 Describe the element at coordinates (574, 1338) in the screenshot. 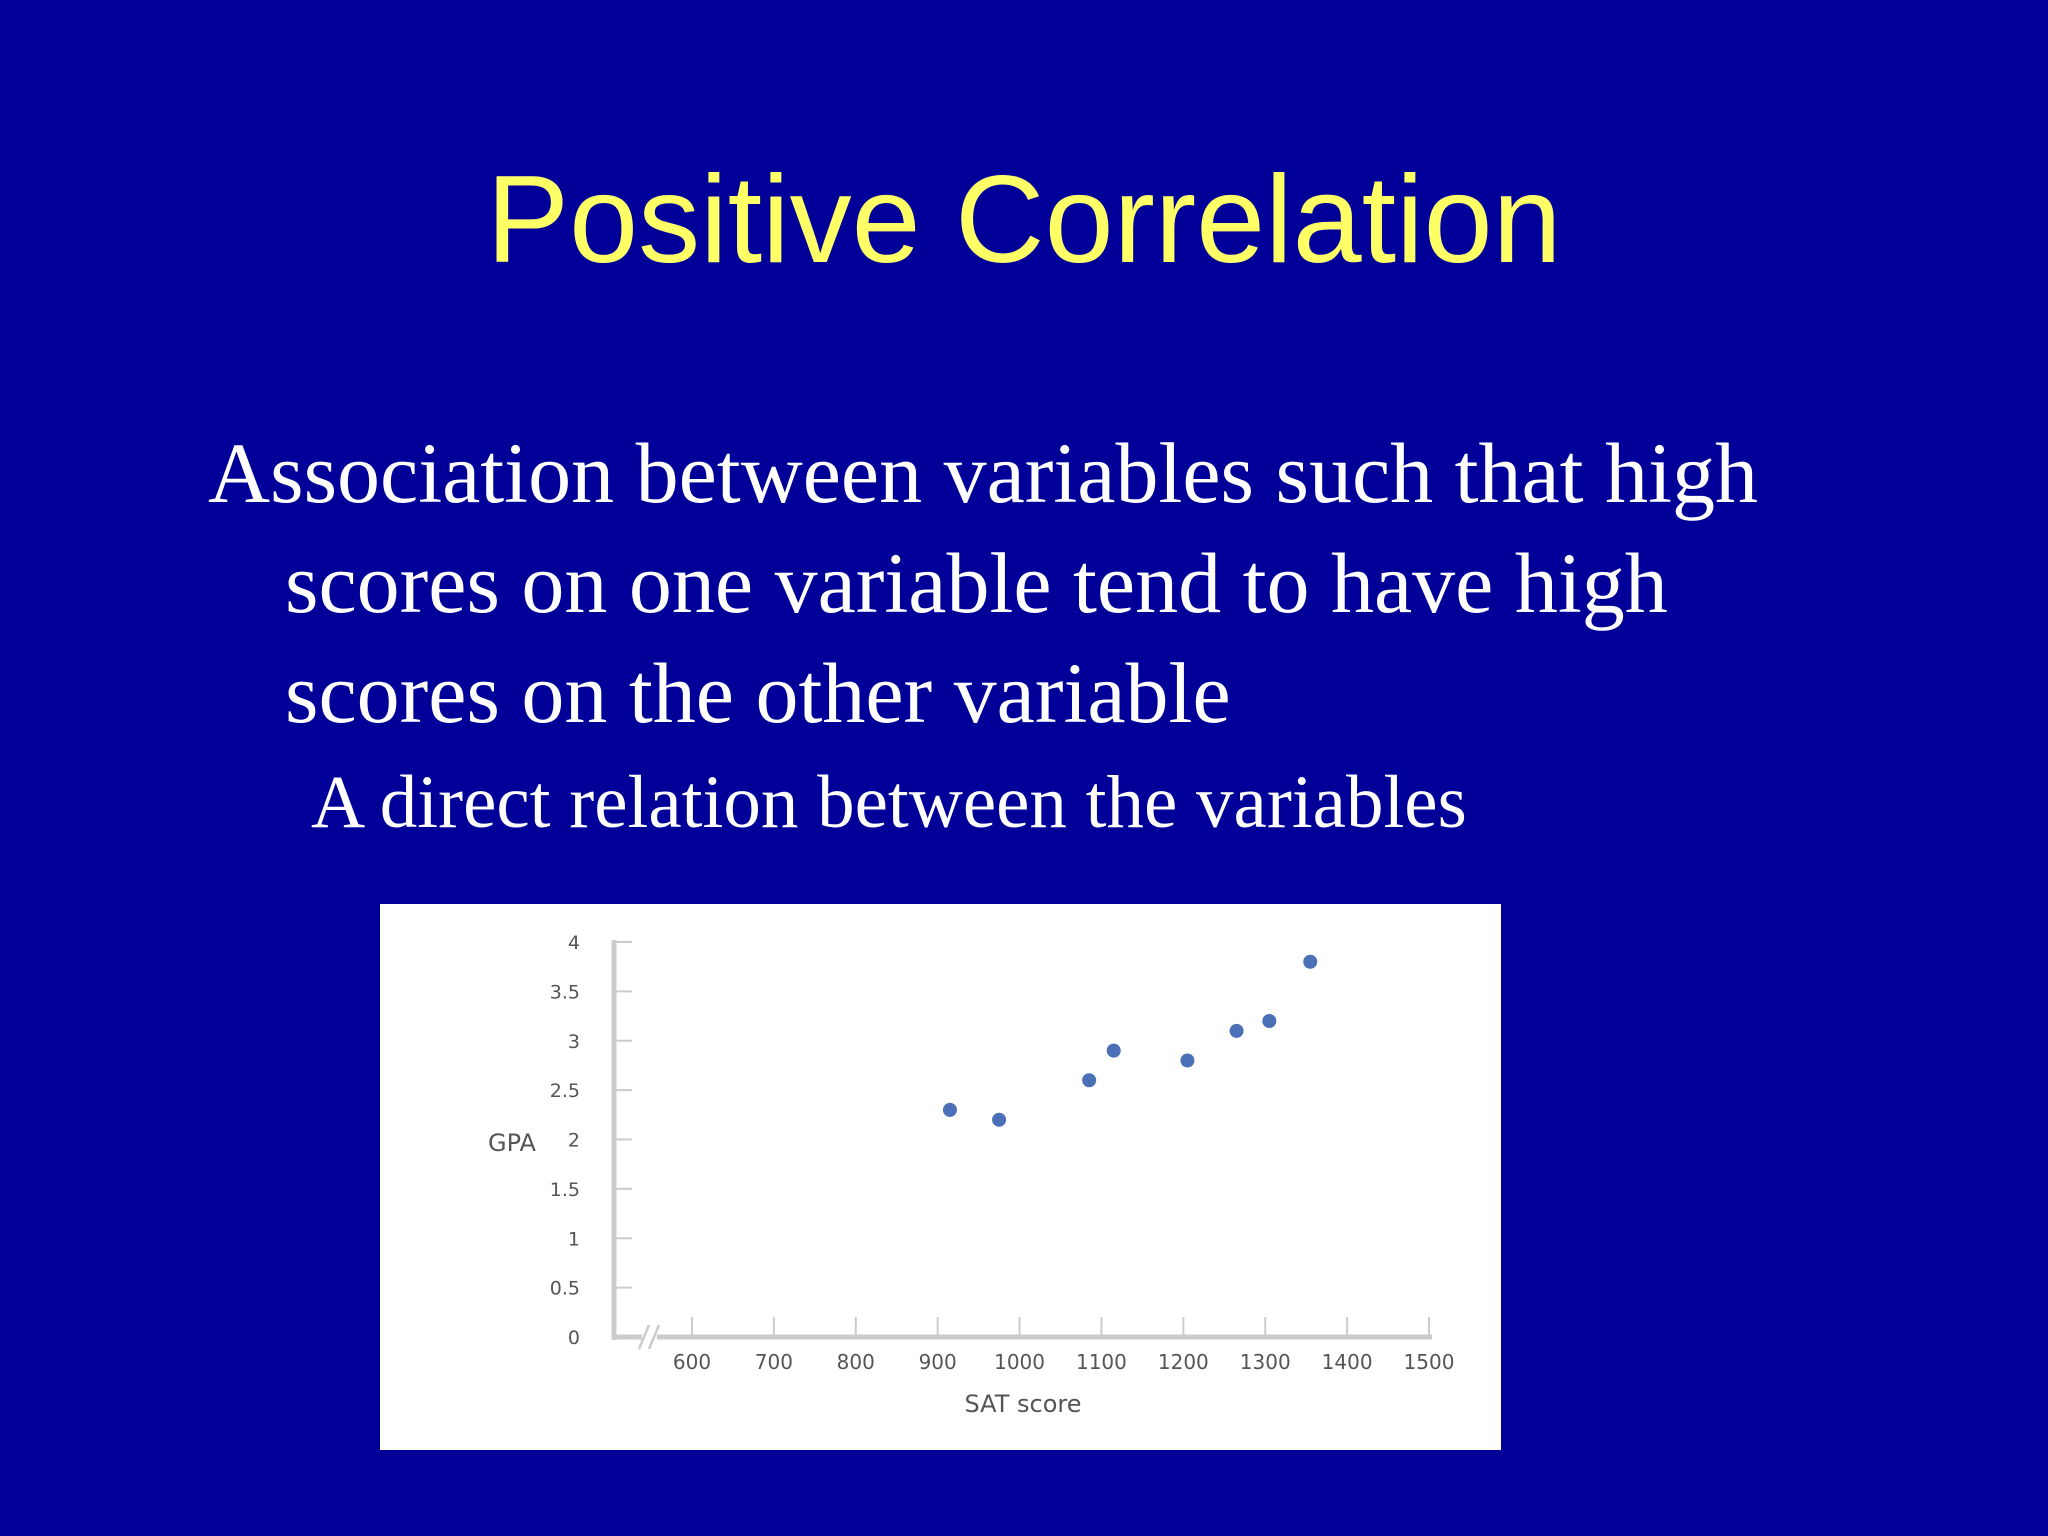

I see `y-tick-label: 0` at that location.